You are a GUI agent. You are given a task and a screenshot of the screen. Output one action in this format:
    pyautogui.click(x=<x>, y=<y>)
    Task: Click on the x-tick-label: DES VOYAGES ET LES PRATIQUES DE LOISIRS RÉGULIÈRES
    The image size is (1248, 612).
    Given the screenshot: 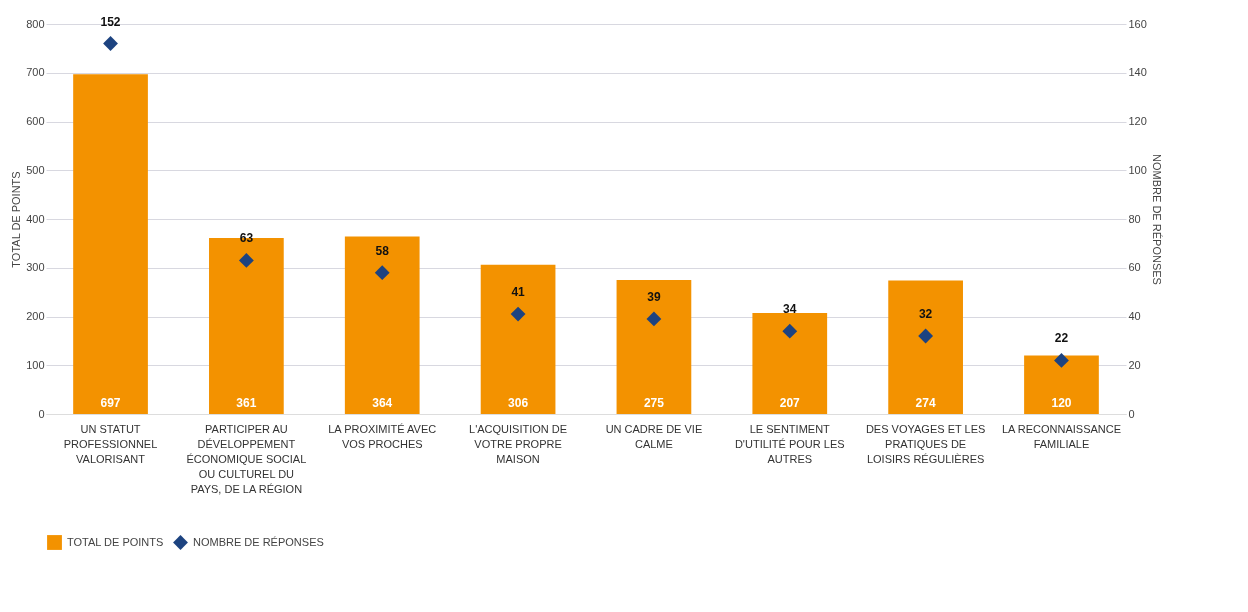 What is the action you would take?
    pyautogui.click(x=925, y=444)
    